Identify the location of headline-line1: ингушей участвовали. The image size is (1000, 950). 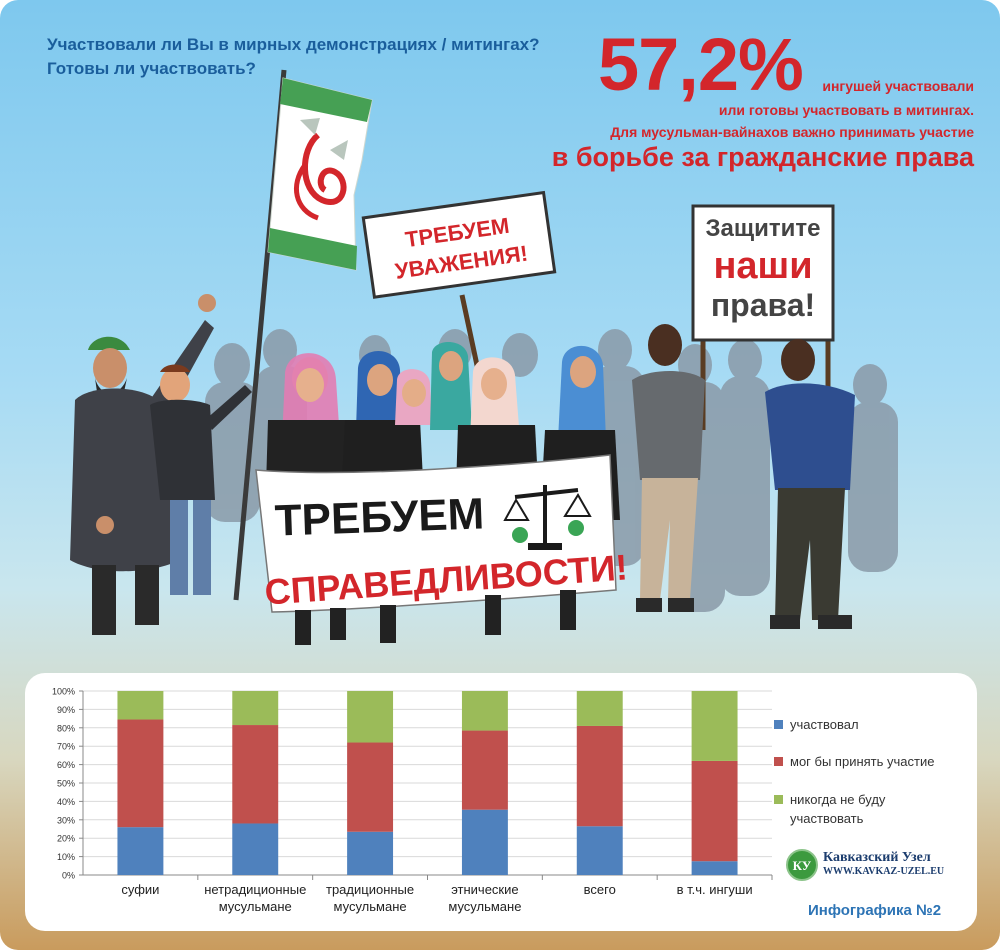
(898, 86).